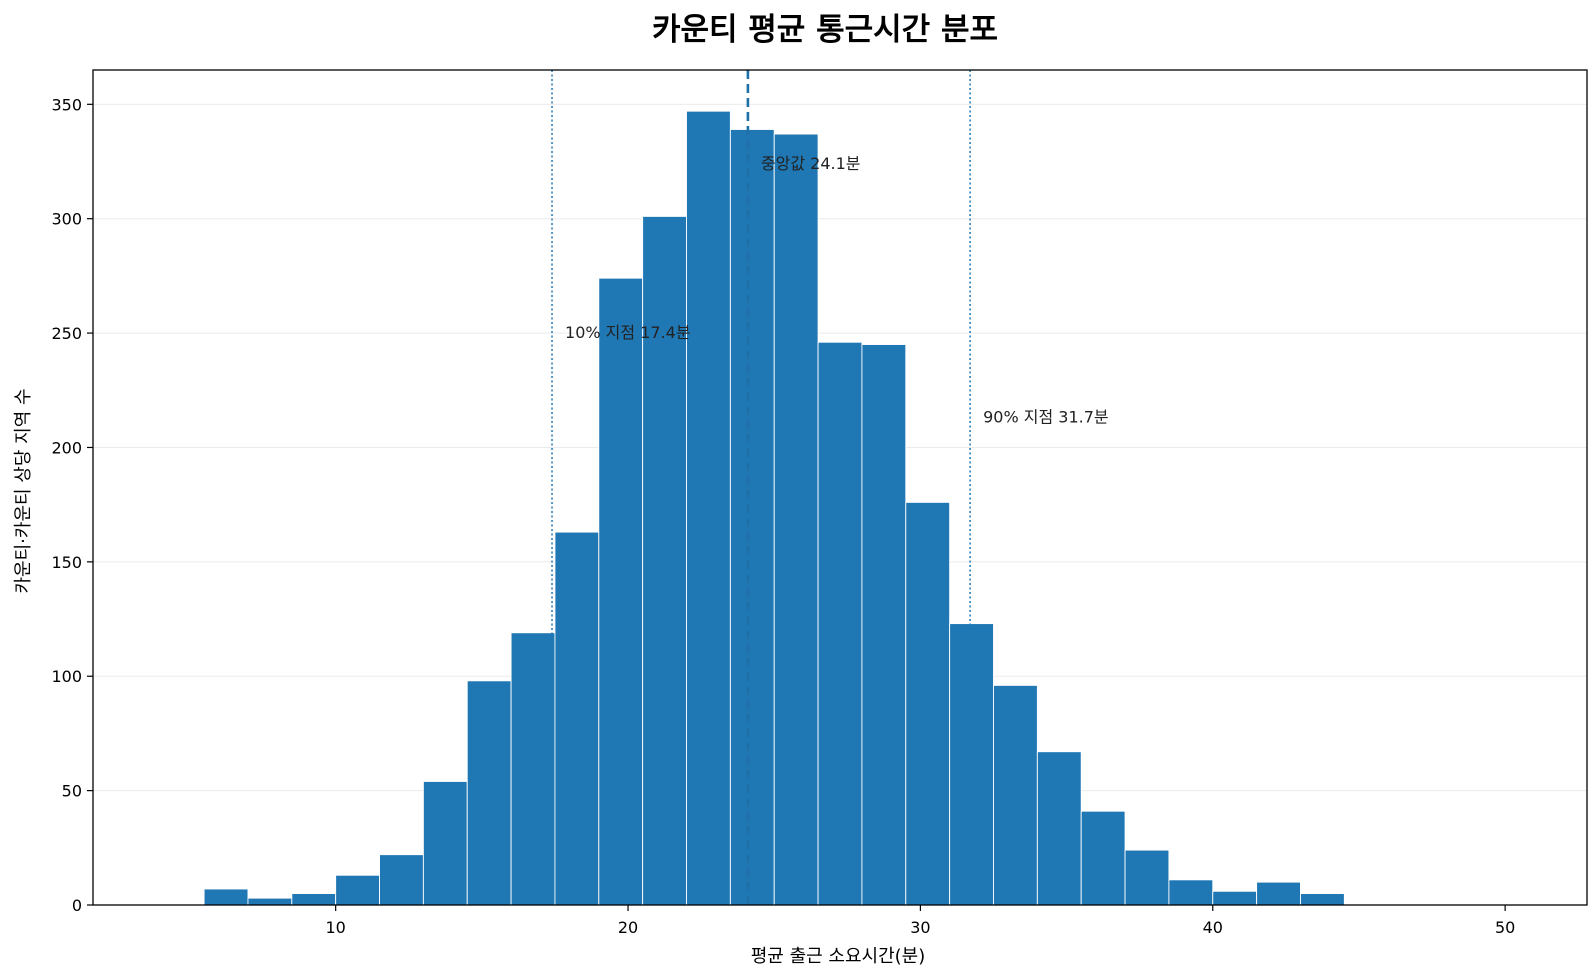 The image size is (1595, 980). I want to click on y-tick-label: 0, so click(77, 905).